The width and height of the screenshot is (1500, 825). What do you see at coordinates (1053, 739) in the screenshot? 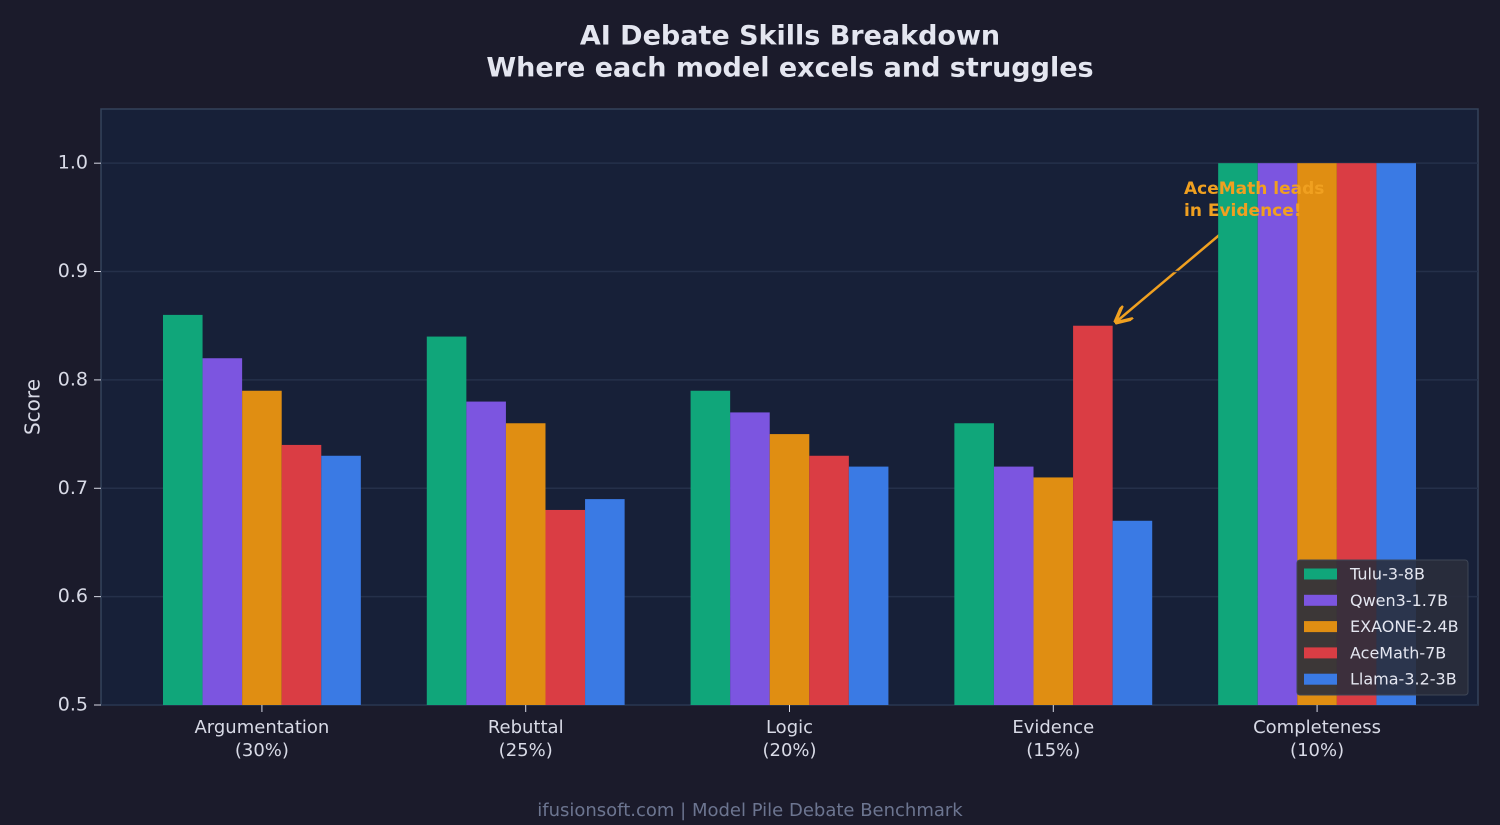
I see `x-tick-label: Evidence (15%)` at bounding box center [1053, 739].